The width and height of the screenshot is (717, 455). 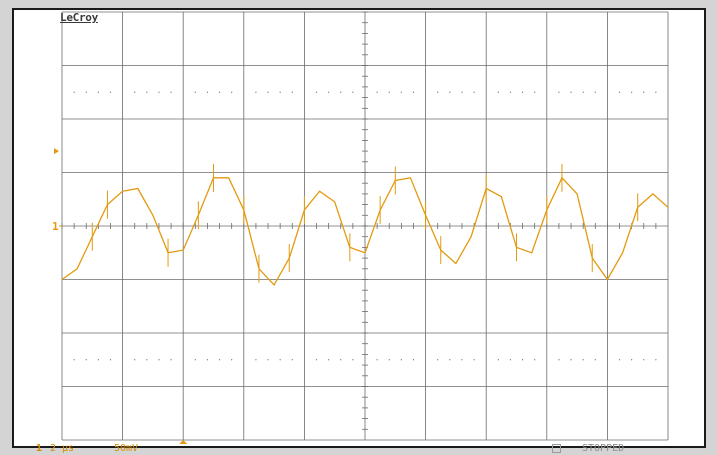 I want to click on status-bar: 1 2 µs 50mV STOPPED, so click(x=366, y=449).